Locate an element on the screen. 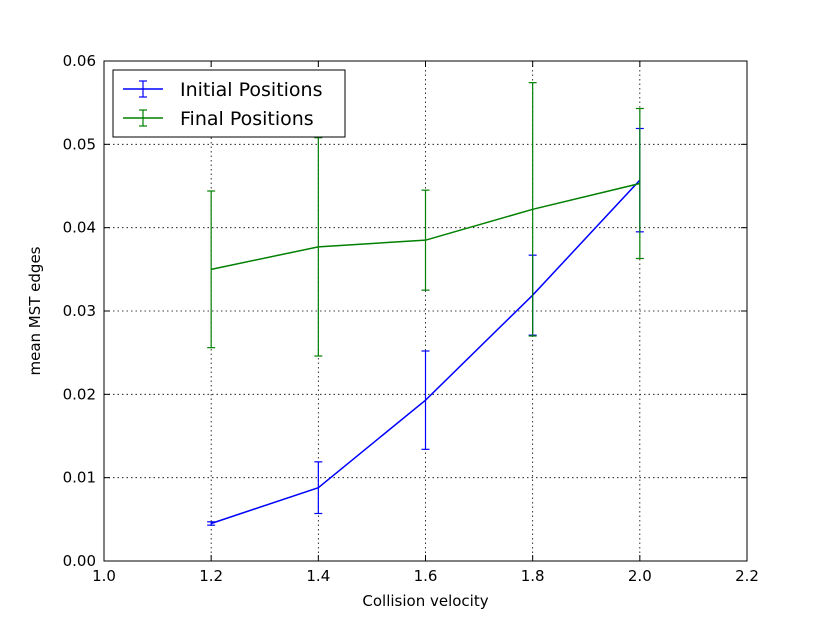 The width and height of the screenshot is (830, 623). y-tick-label: 0.06 is located at coordinates (79, 61).